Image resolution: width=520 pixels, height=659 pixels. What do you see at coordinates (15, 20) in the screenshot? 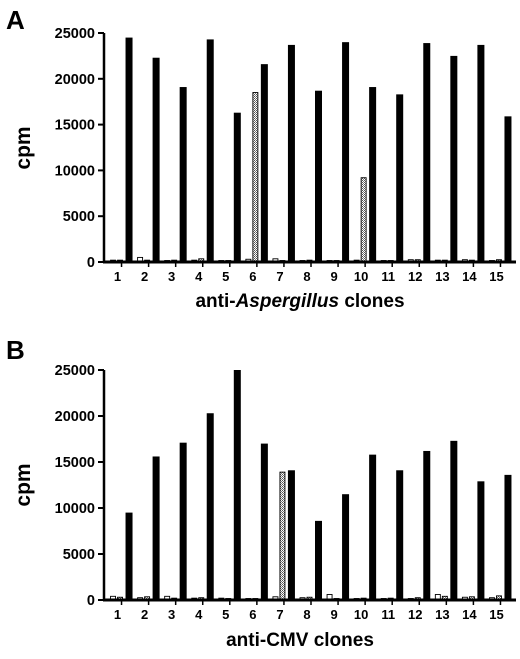
I see `panel-letter: A` at bounding box center [15, 20].